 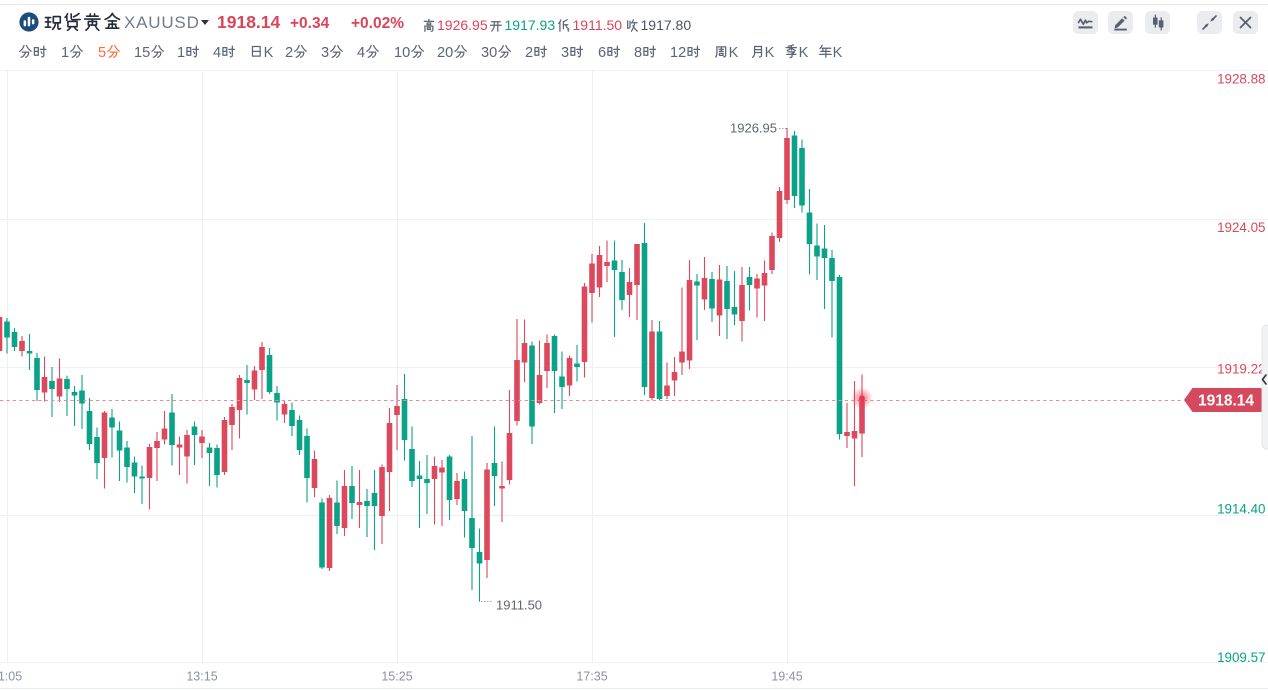 What do you see at coordinates (602, 53) in the screenshot?
I see `svg-text: 6` at bounding box center [602, 53].